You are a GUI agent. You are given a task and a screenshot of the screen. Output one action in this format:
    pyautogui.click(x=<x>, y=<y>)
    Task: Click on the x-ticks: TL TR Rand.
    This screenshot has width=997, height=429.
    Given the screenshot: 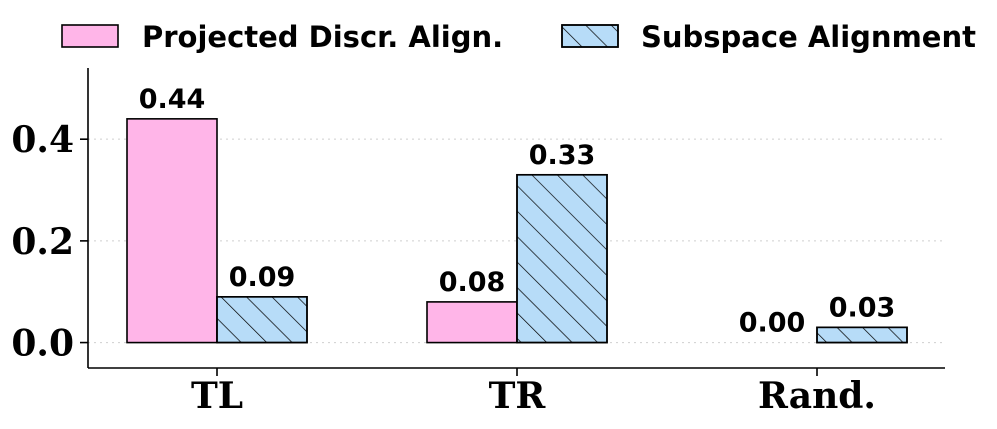 What is the action you would take?
    pyautogui.click(x=533, y=392)
    